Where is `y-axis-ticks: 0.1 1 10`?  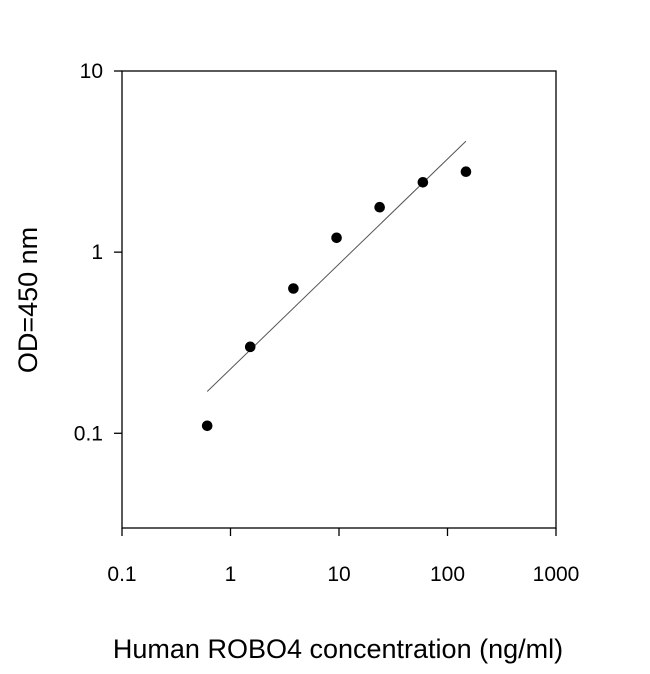 y-axis-ticks: 0.1 1 10 is located at coordinates (98, 252).